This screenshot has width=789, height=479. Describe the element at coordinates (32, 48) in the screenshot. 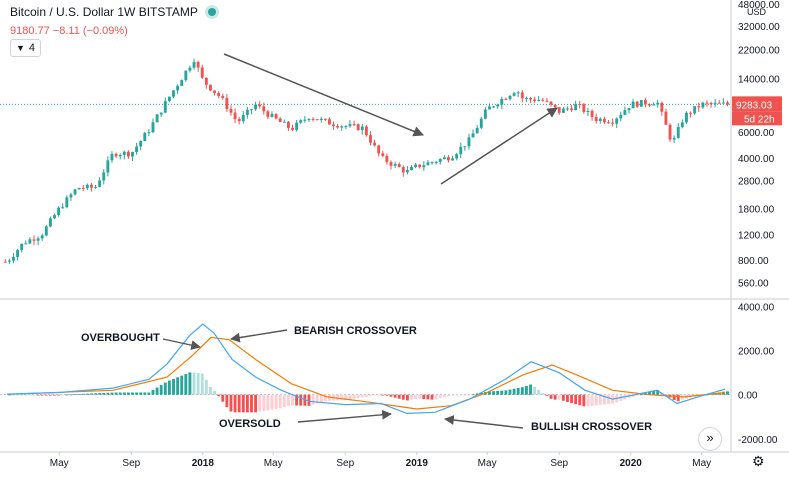

I see `indicator-count: 4` at that location.